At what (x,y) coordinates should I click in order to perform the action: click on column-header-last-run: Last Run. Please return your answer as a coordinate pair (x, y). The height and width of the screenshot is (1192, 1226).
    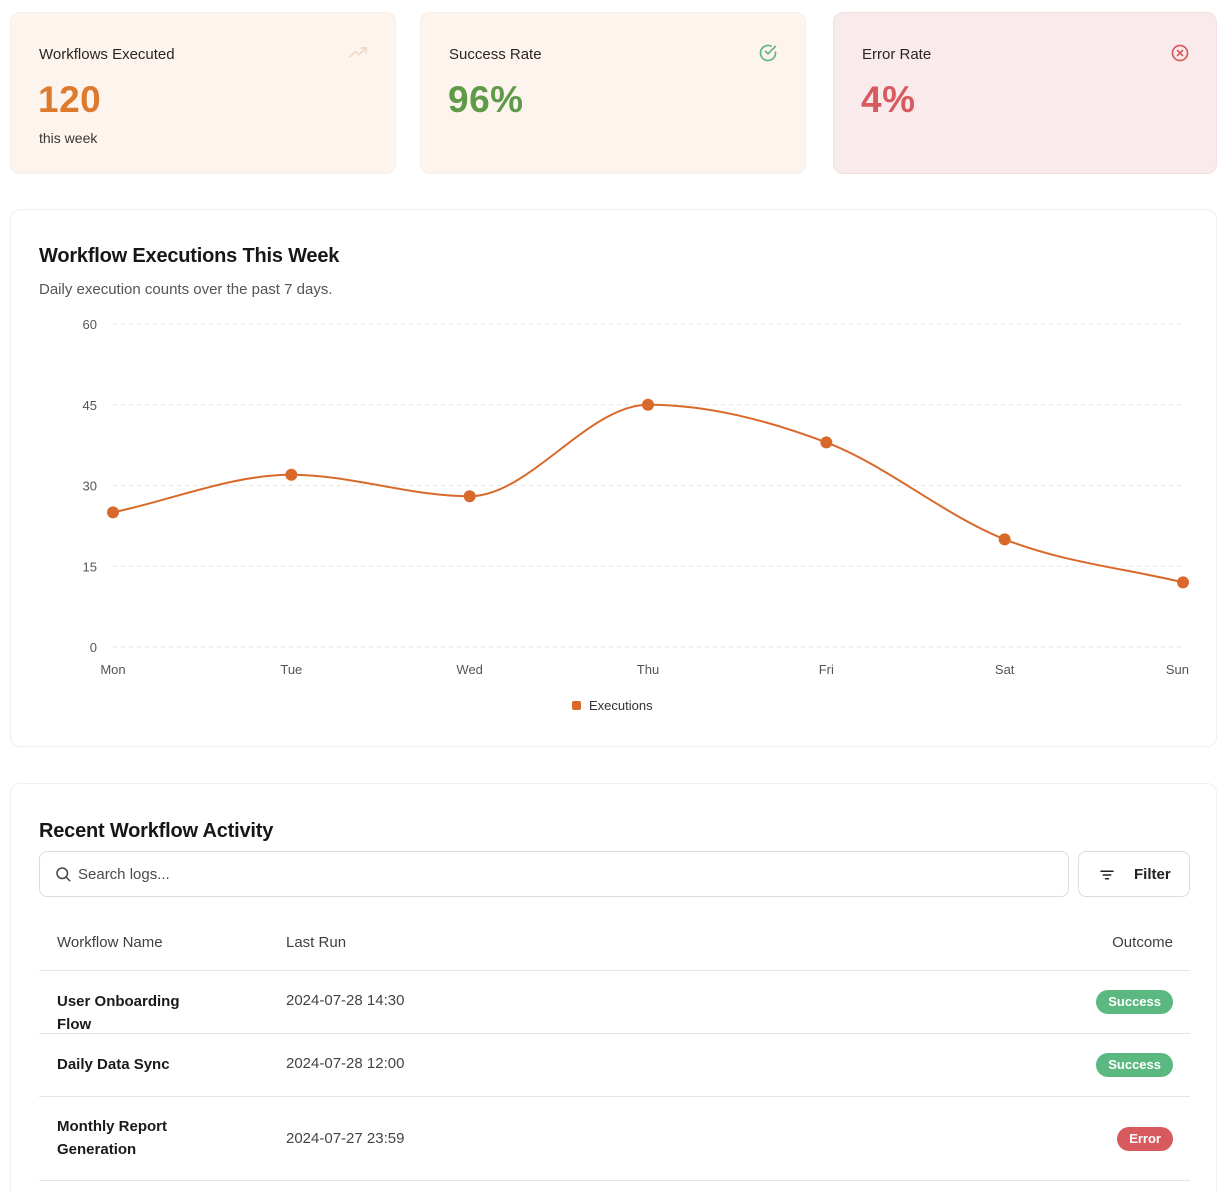
    Looking at the image, I should click on (316, 942).